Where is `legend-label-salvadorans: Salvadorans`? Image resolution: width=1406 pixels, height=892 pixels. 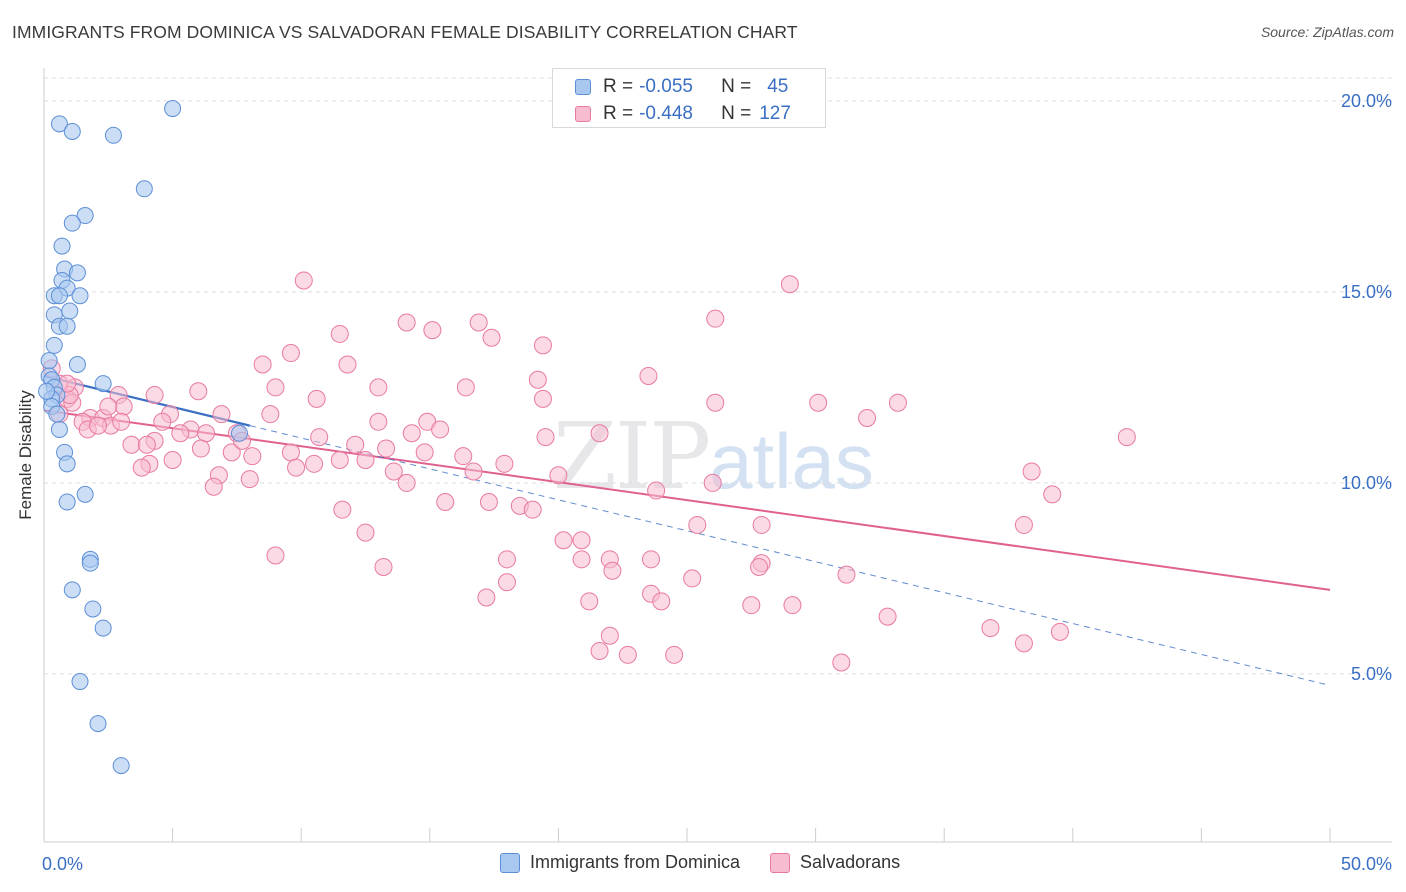
legend-label-salvadorans: Salvadorans is located at coordinates (850, 862).